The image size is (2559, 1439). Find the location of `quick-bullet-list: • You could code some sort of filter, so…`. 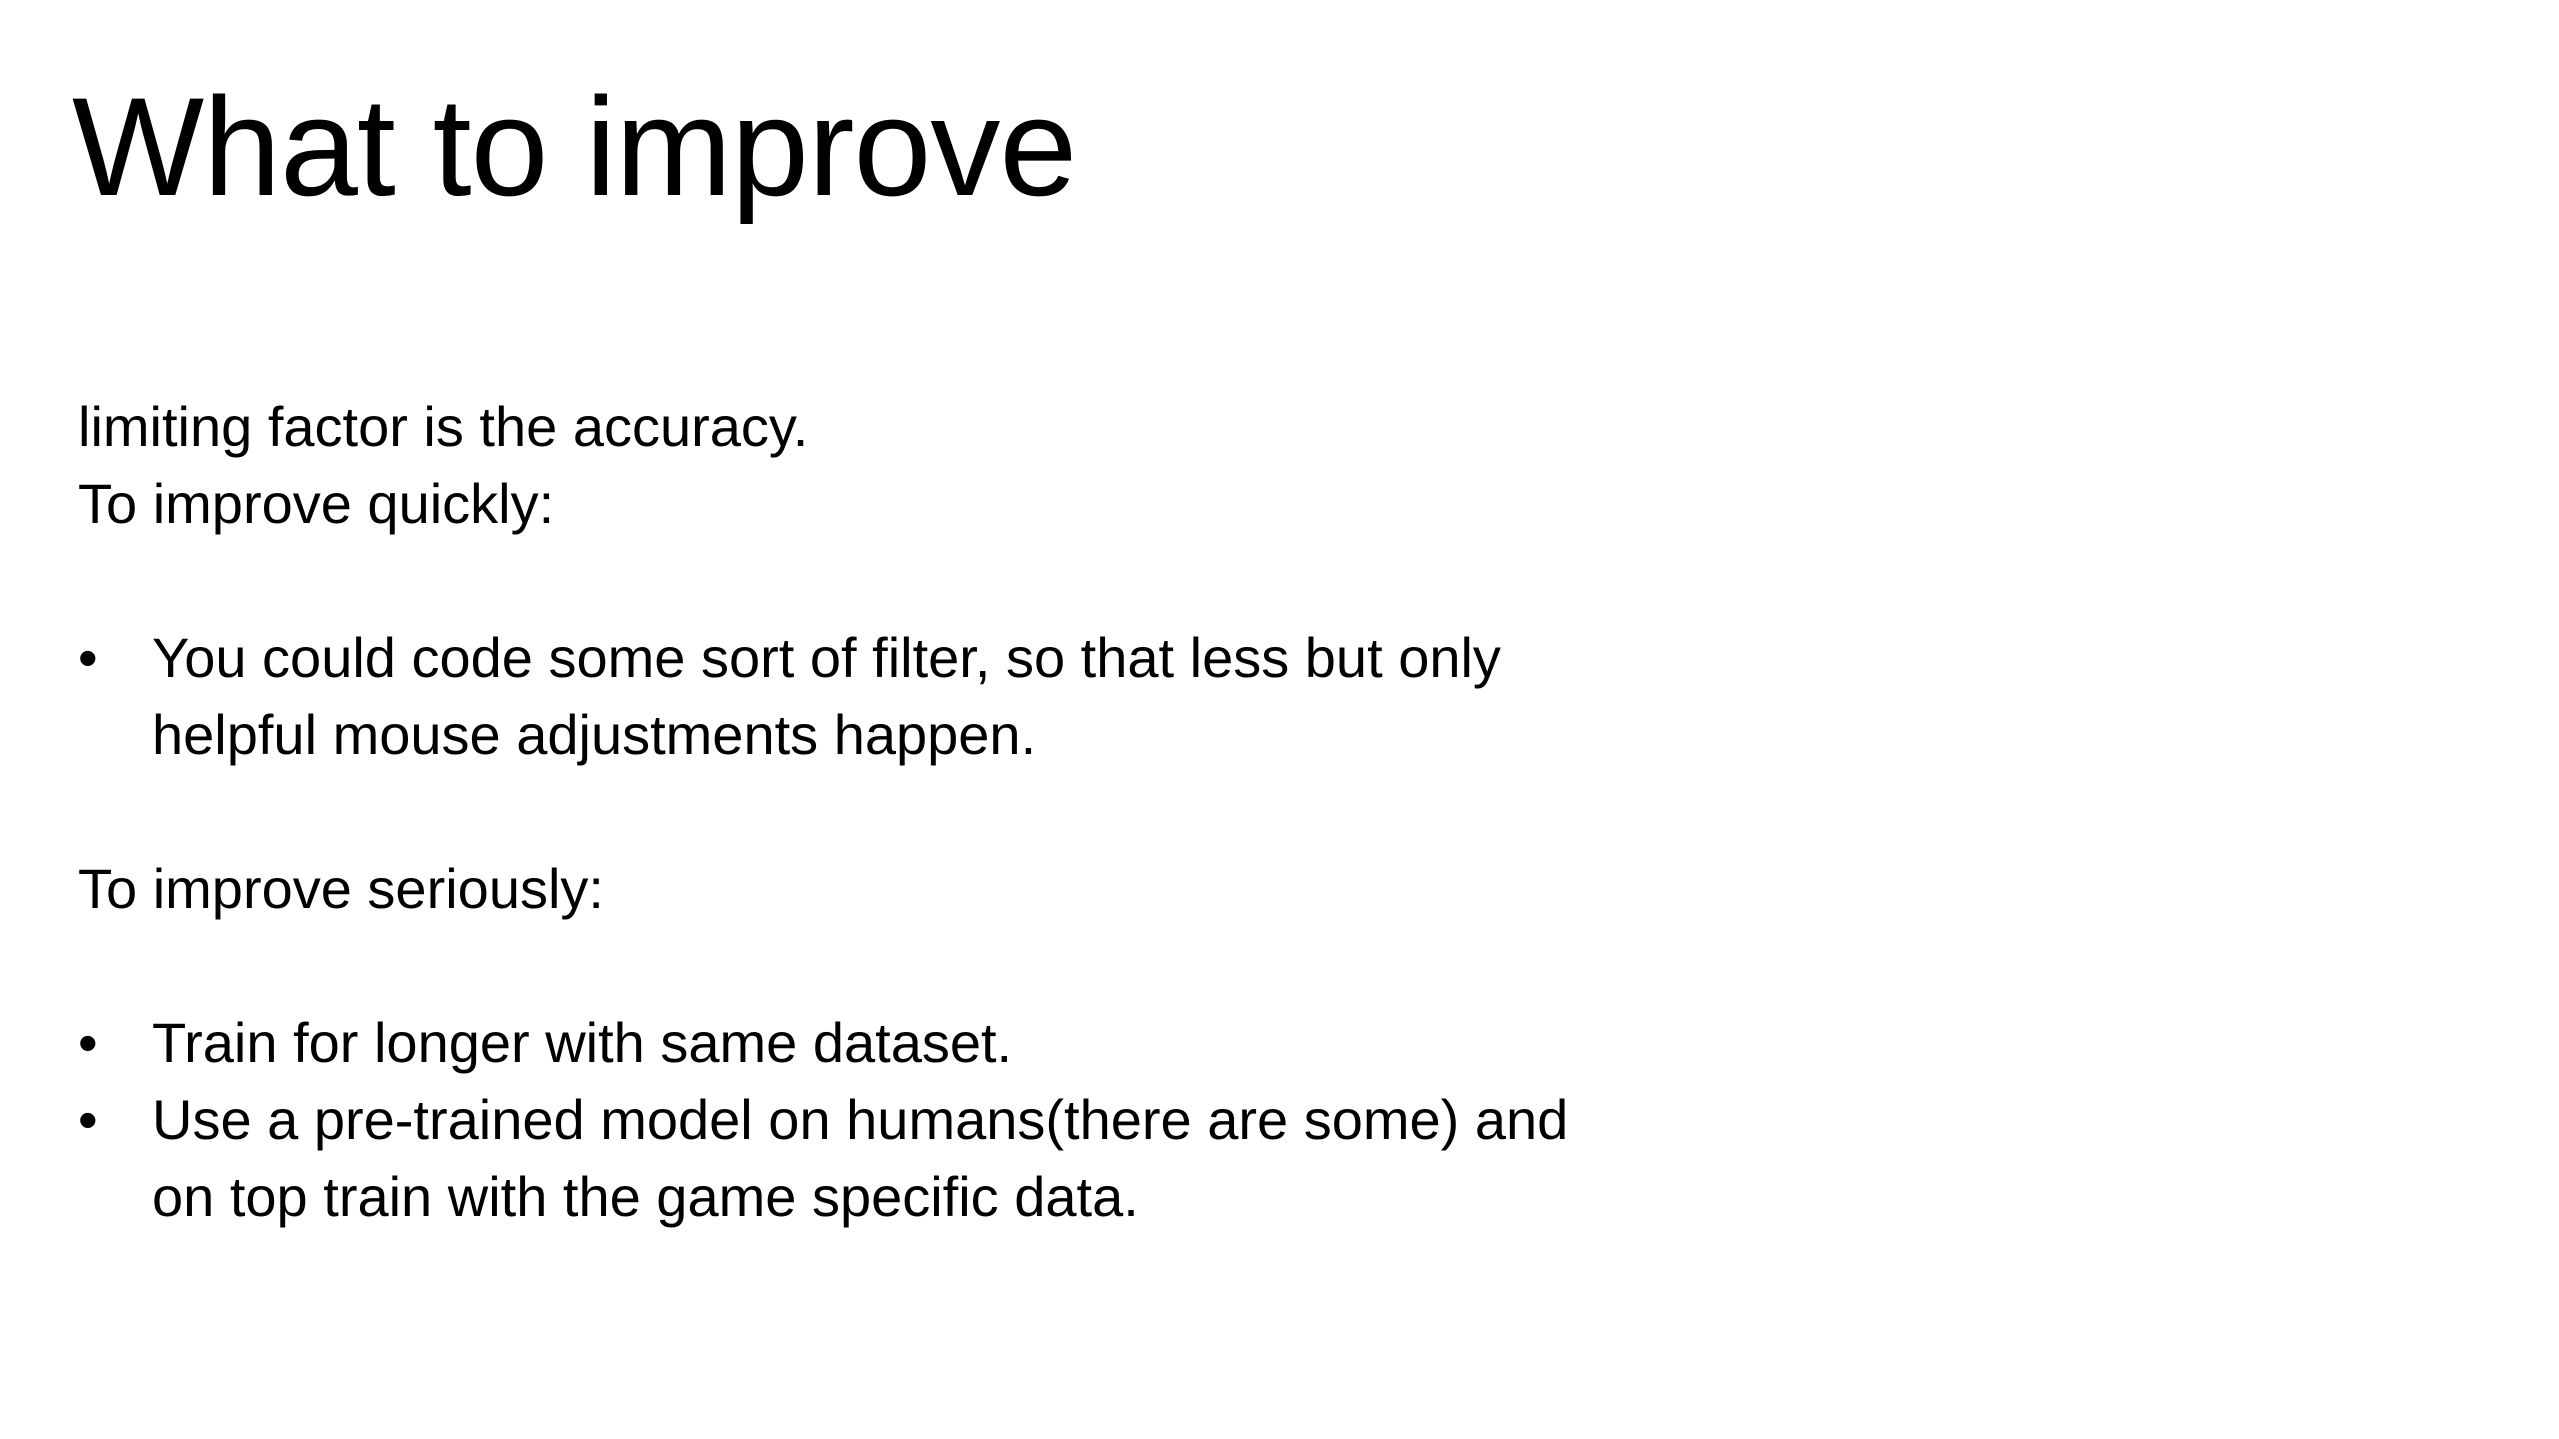

quick-bullet-list: • You could code some sort of filter, so… is located at coordinates (928, 696).